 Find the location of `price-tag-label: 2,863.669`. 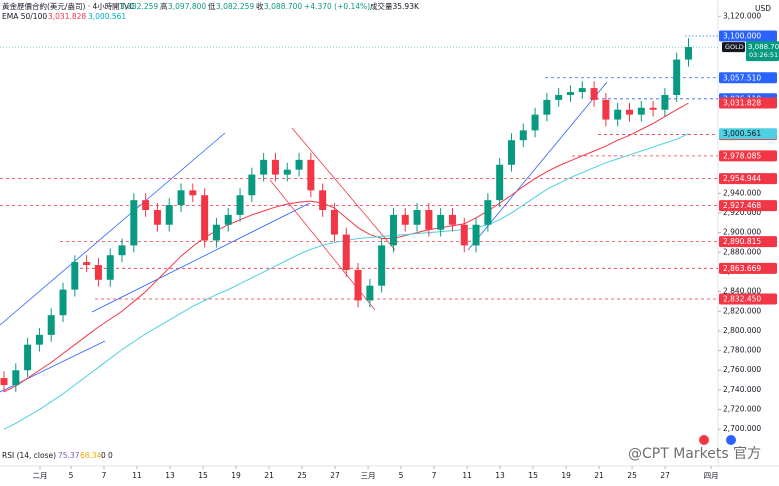

price-tag-label: 2,863.669 is located at coordinates (742, 268).